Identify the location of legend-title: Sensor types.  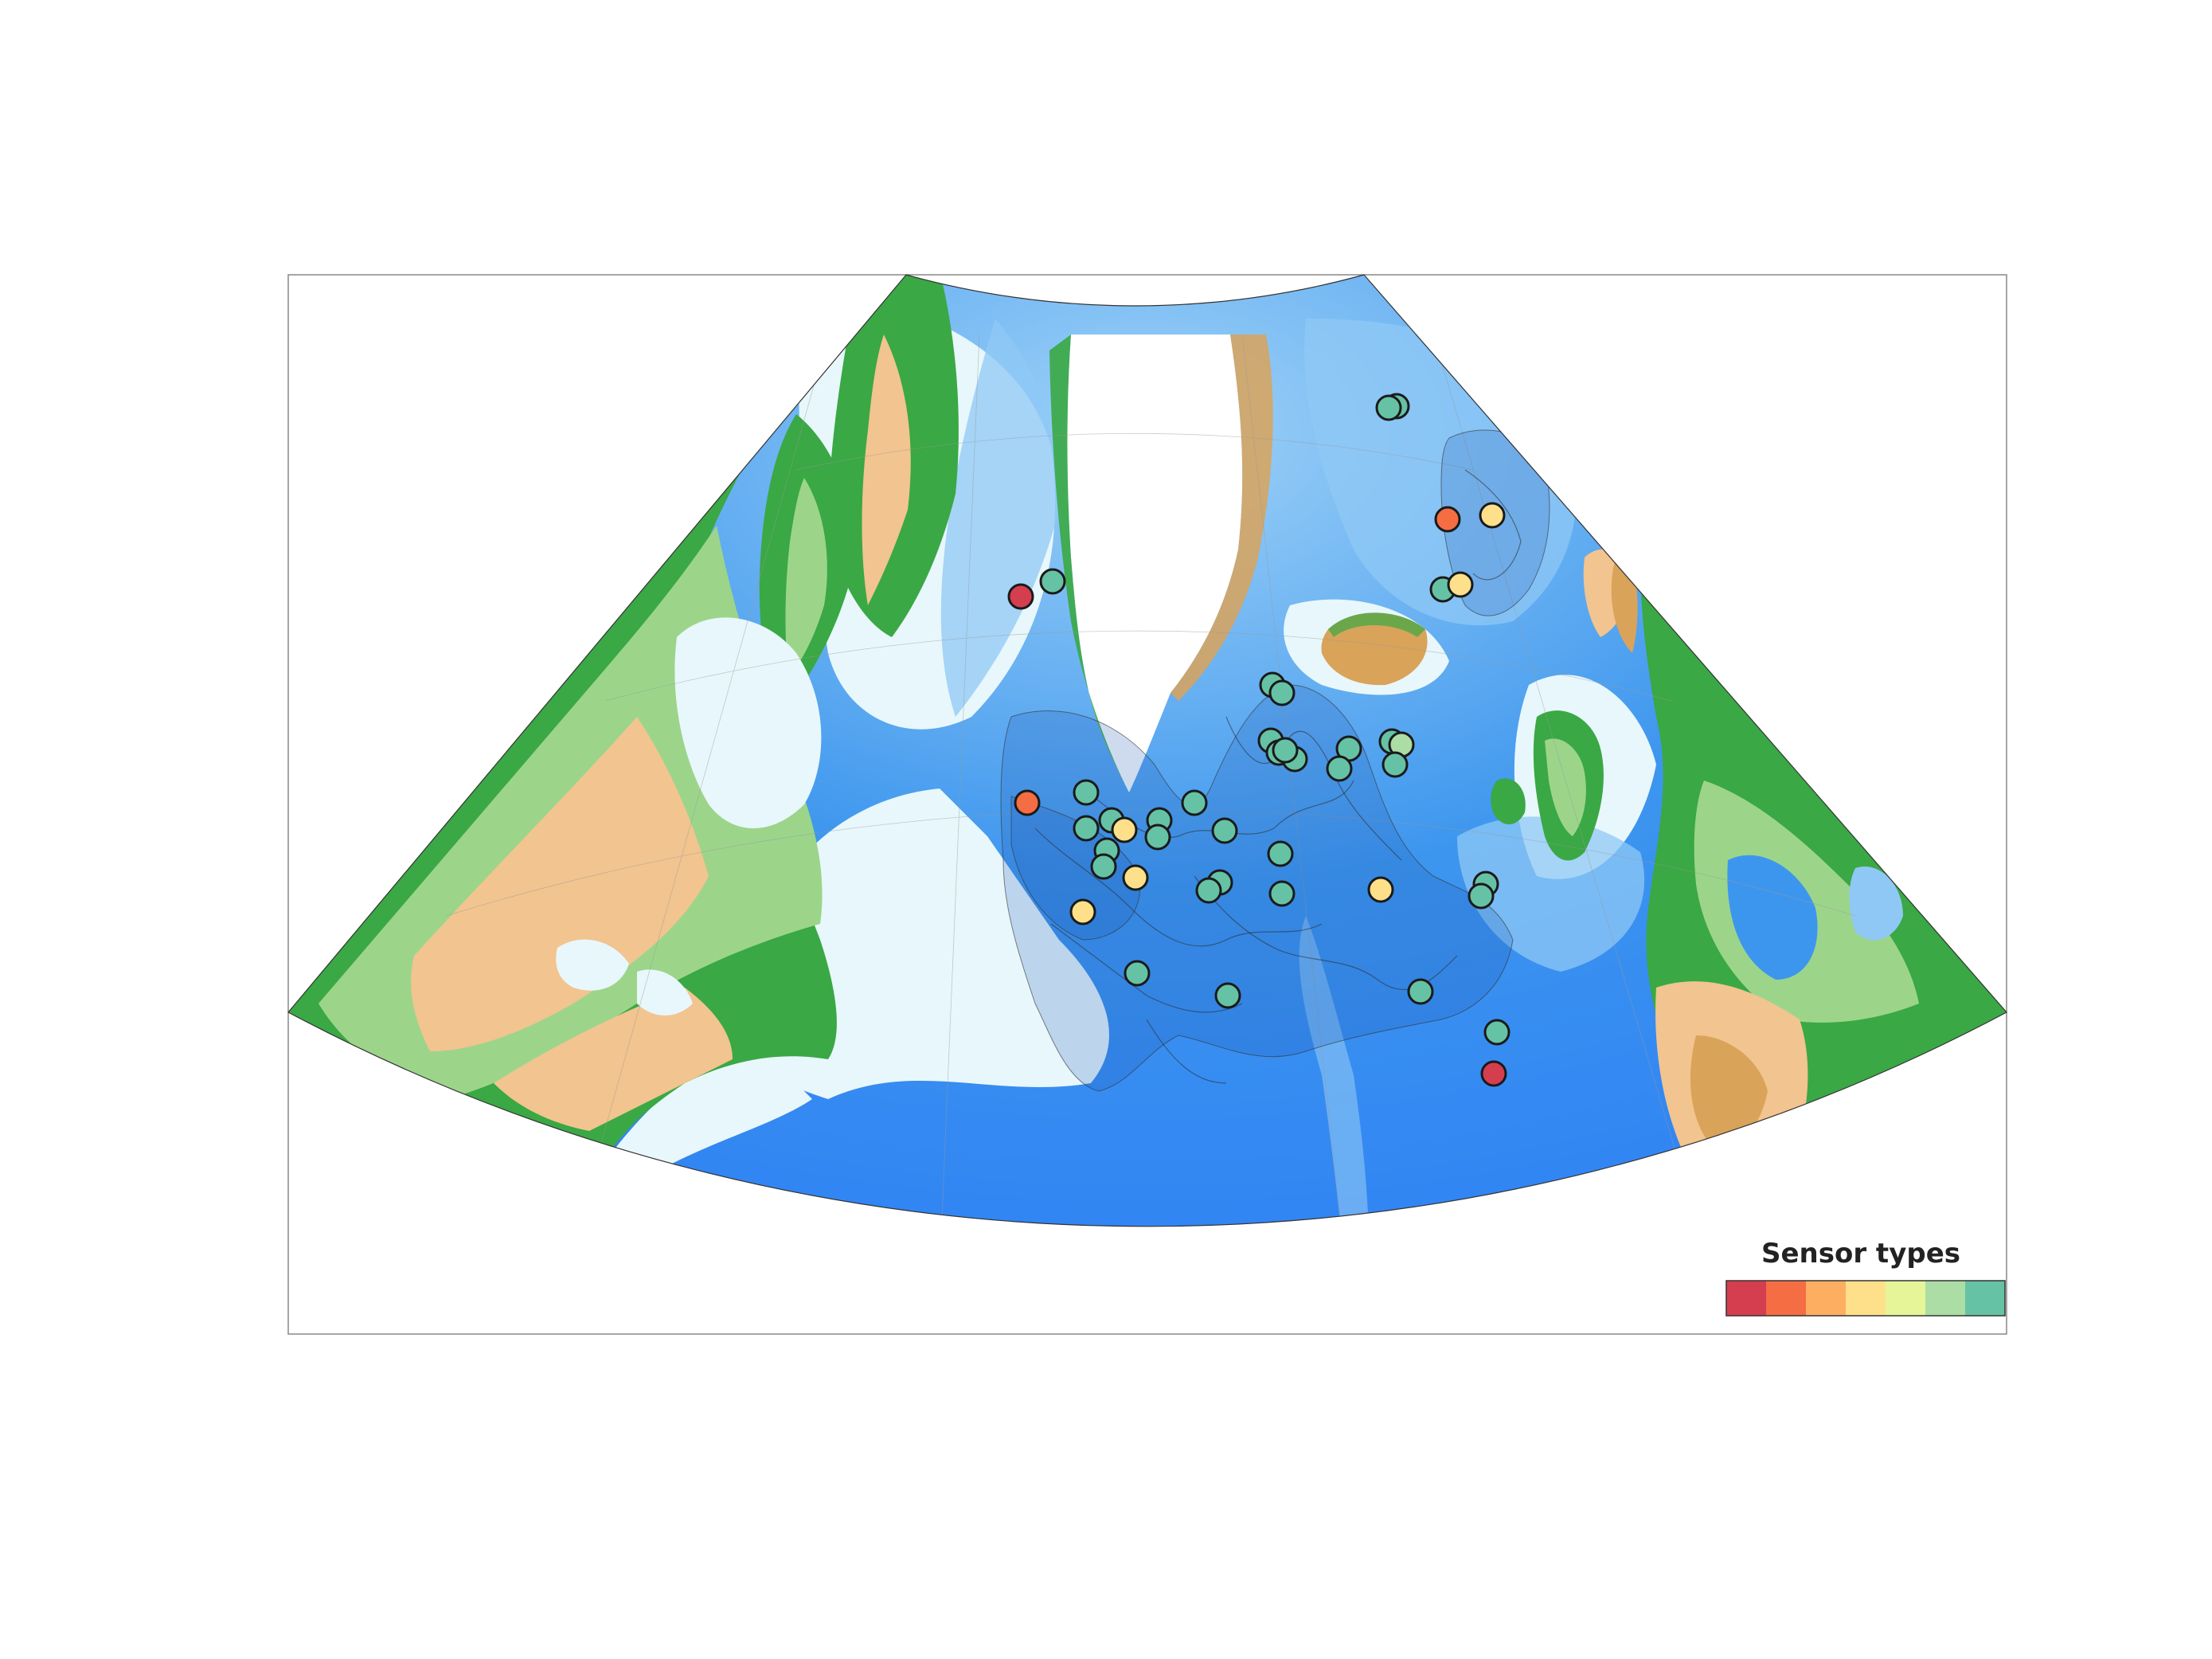
(1860, 1254).